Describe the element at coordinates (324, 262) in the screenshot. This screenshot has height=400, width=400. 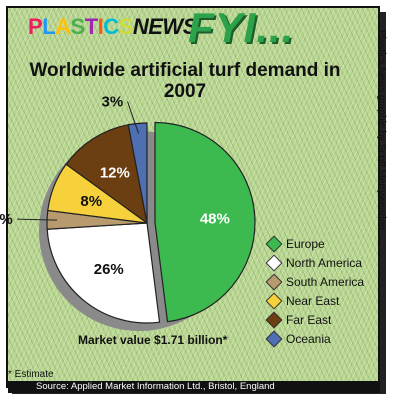
I see `legend-label: North America` at that location.